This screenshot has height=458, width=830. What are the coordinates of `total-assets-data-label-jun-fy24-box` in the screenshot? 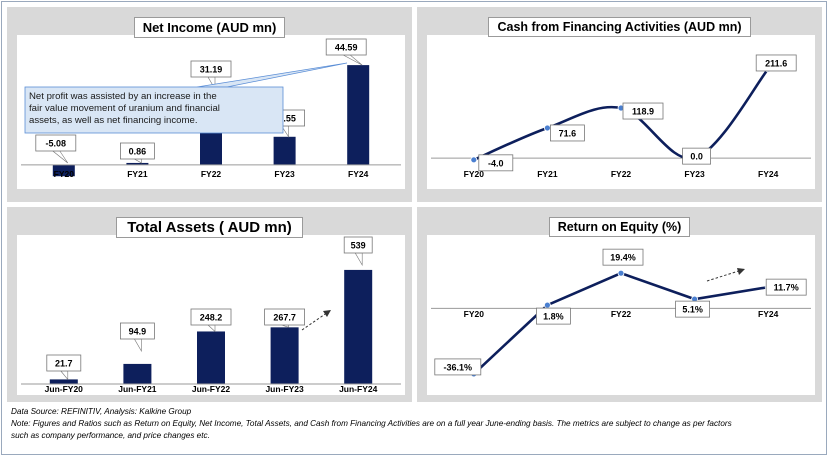 It's located at (358, 245).